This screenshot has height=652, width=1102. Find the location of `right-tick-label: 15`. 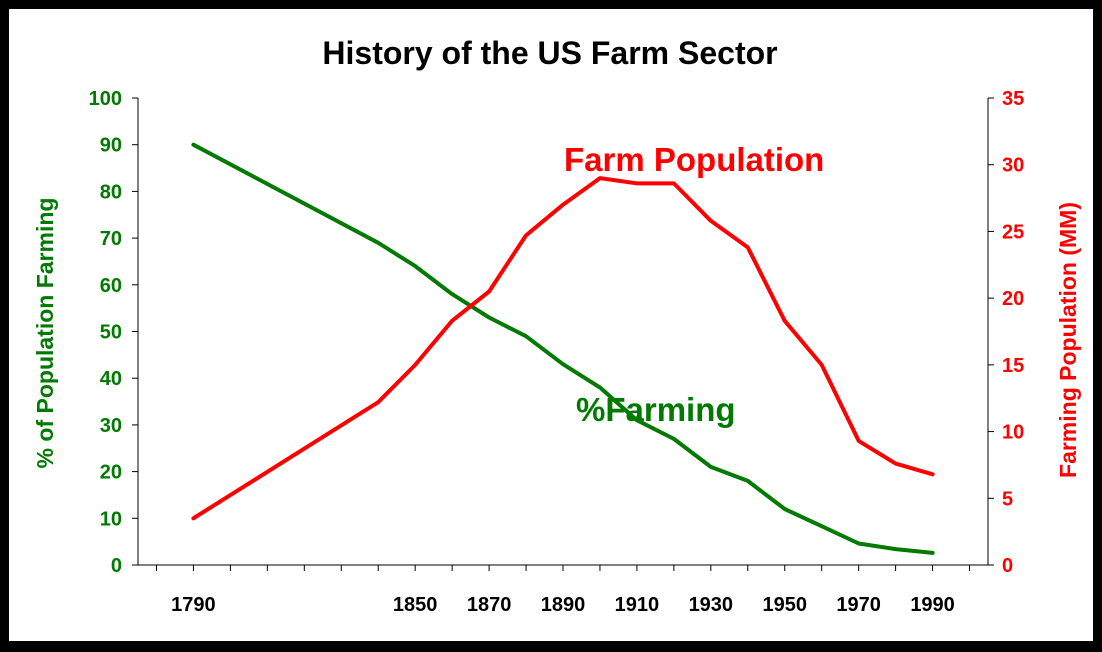

right-tick-label: 15 is located at coordinates (1013, 366).